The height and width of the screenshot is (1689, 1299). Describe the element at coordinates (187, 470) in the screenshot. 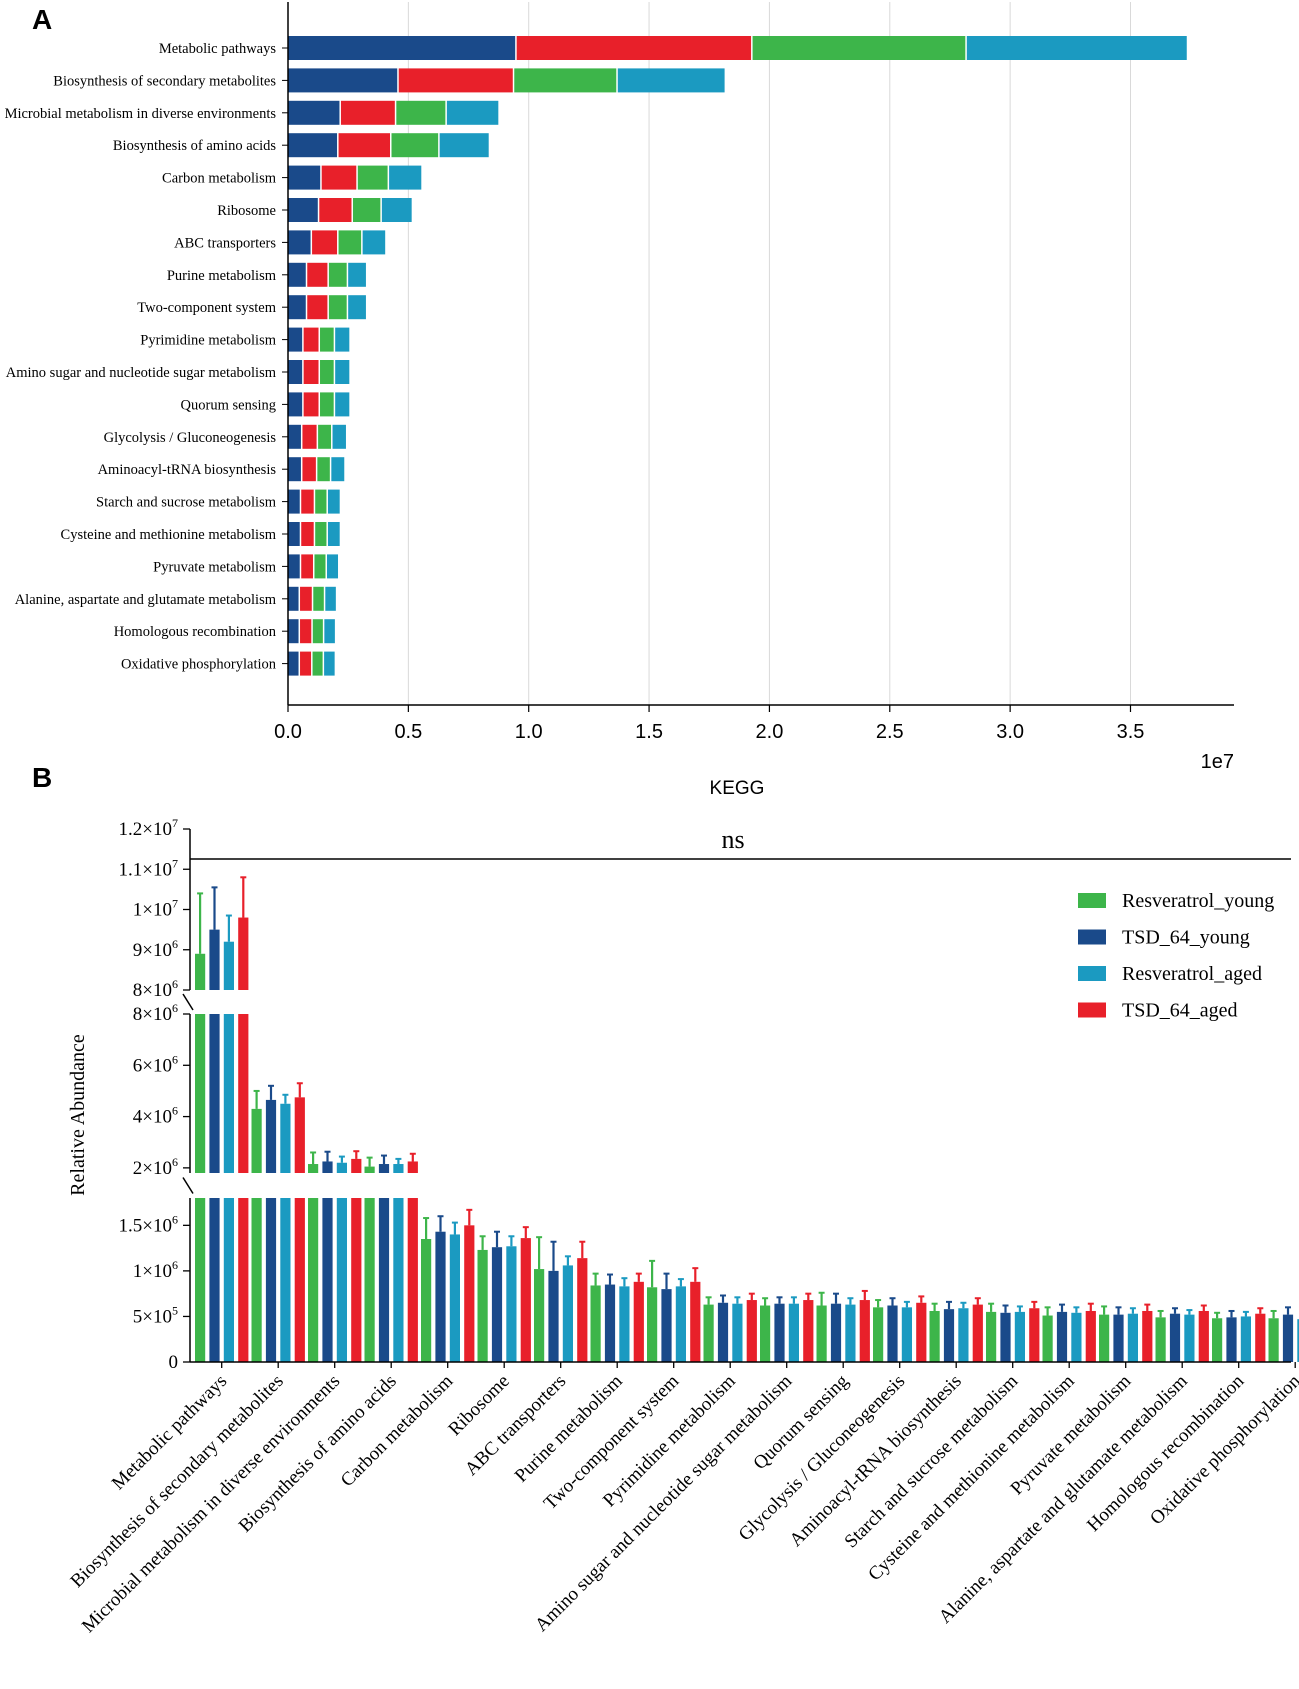

I see `a-category-label: Aminoacyl-tRNA biosynthesis` at that location.